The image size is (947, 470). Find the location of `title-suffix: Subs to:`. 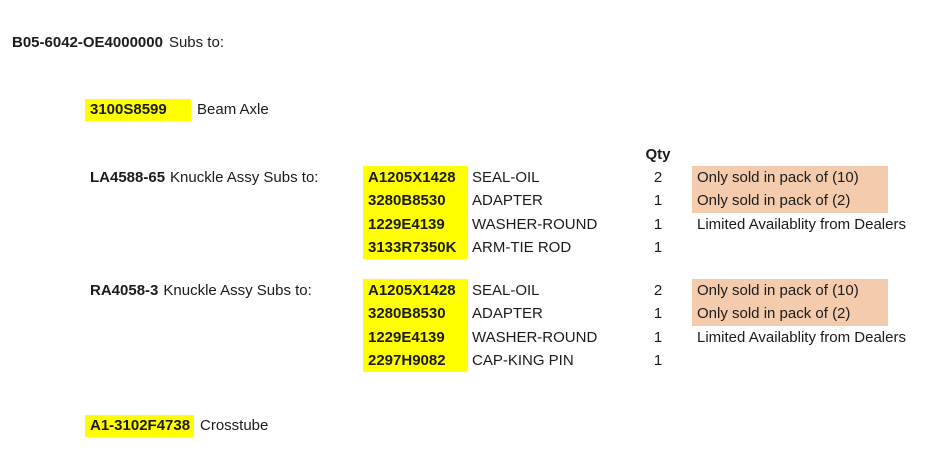

title-suffix: Subs to: is located at coordinates (196, 42).